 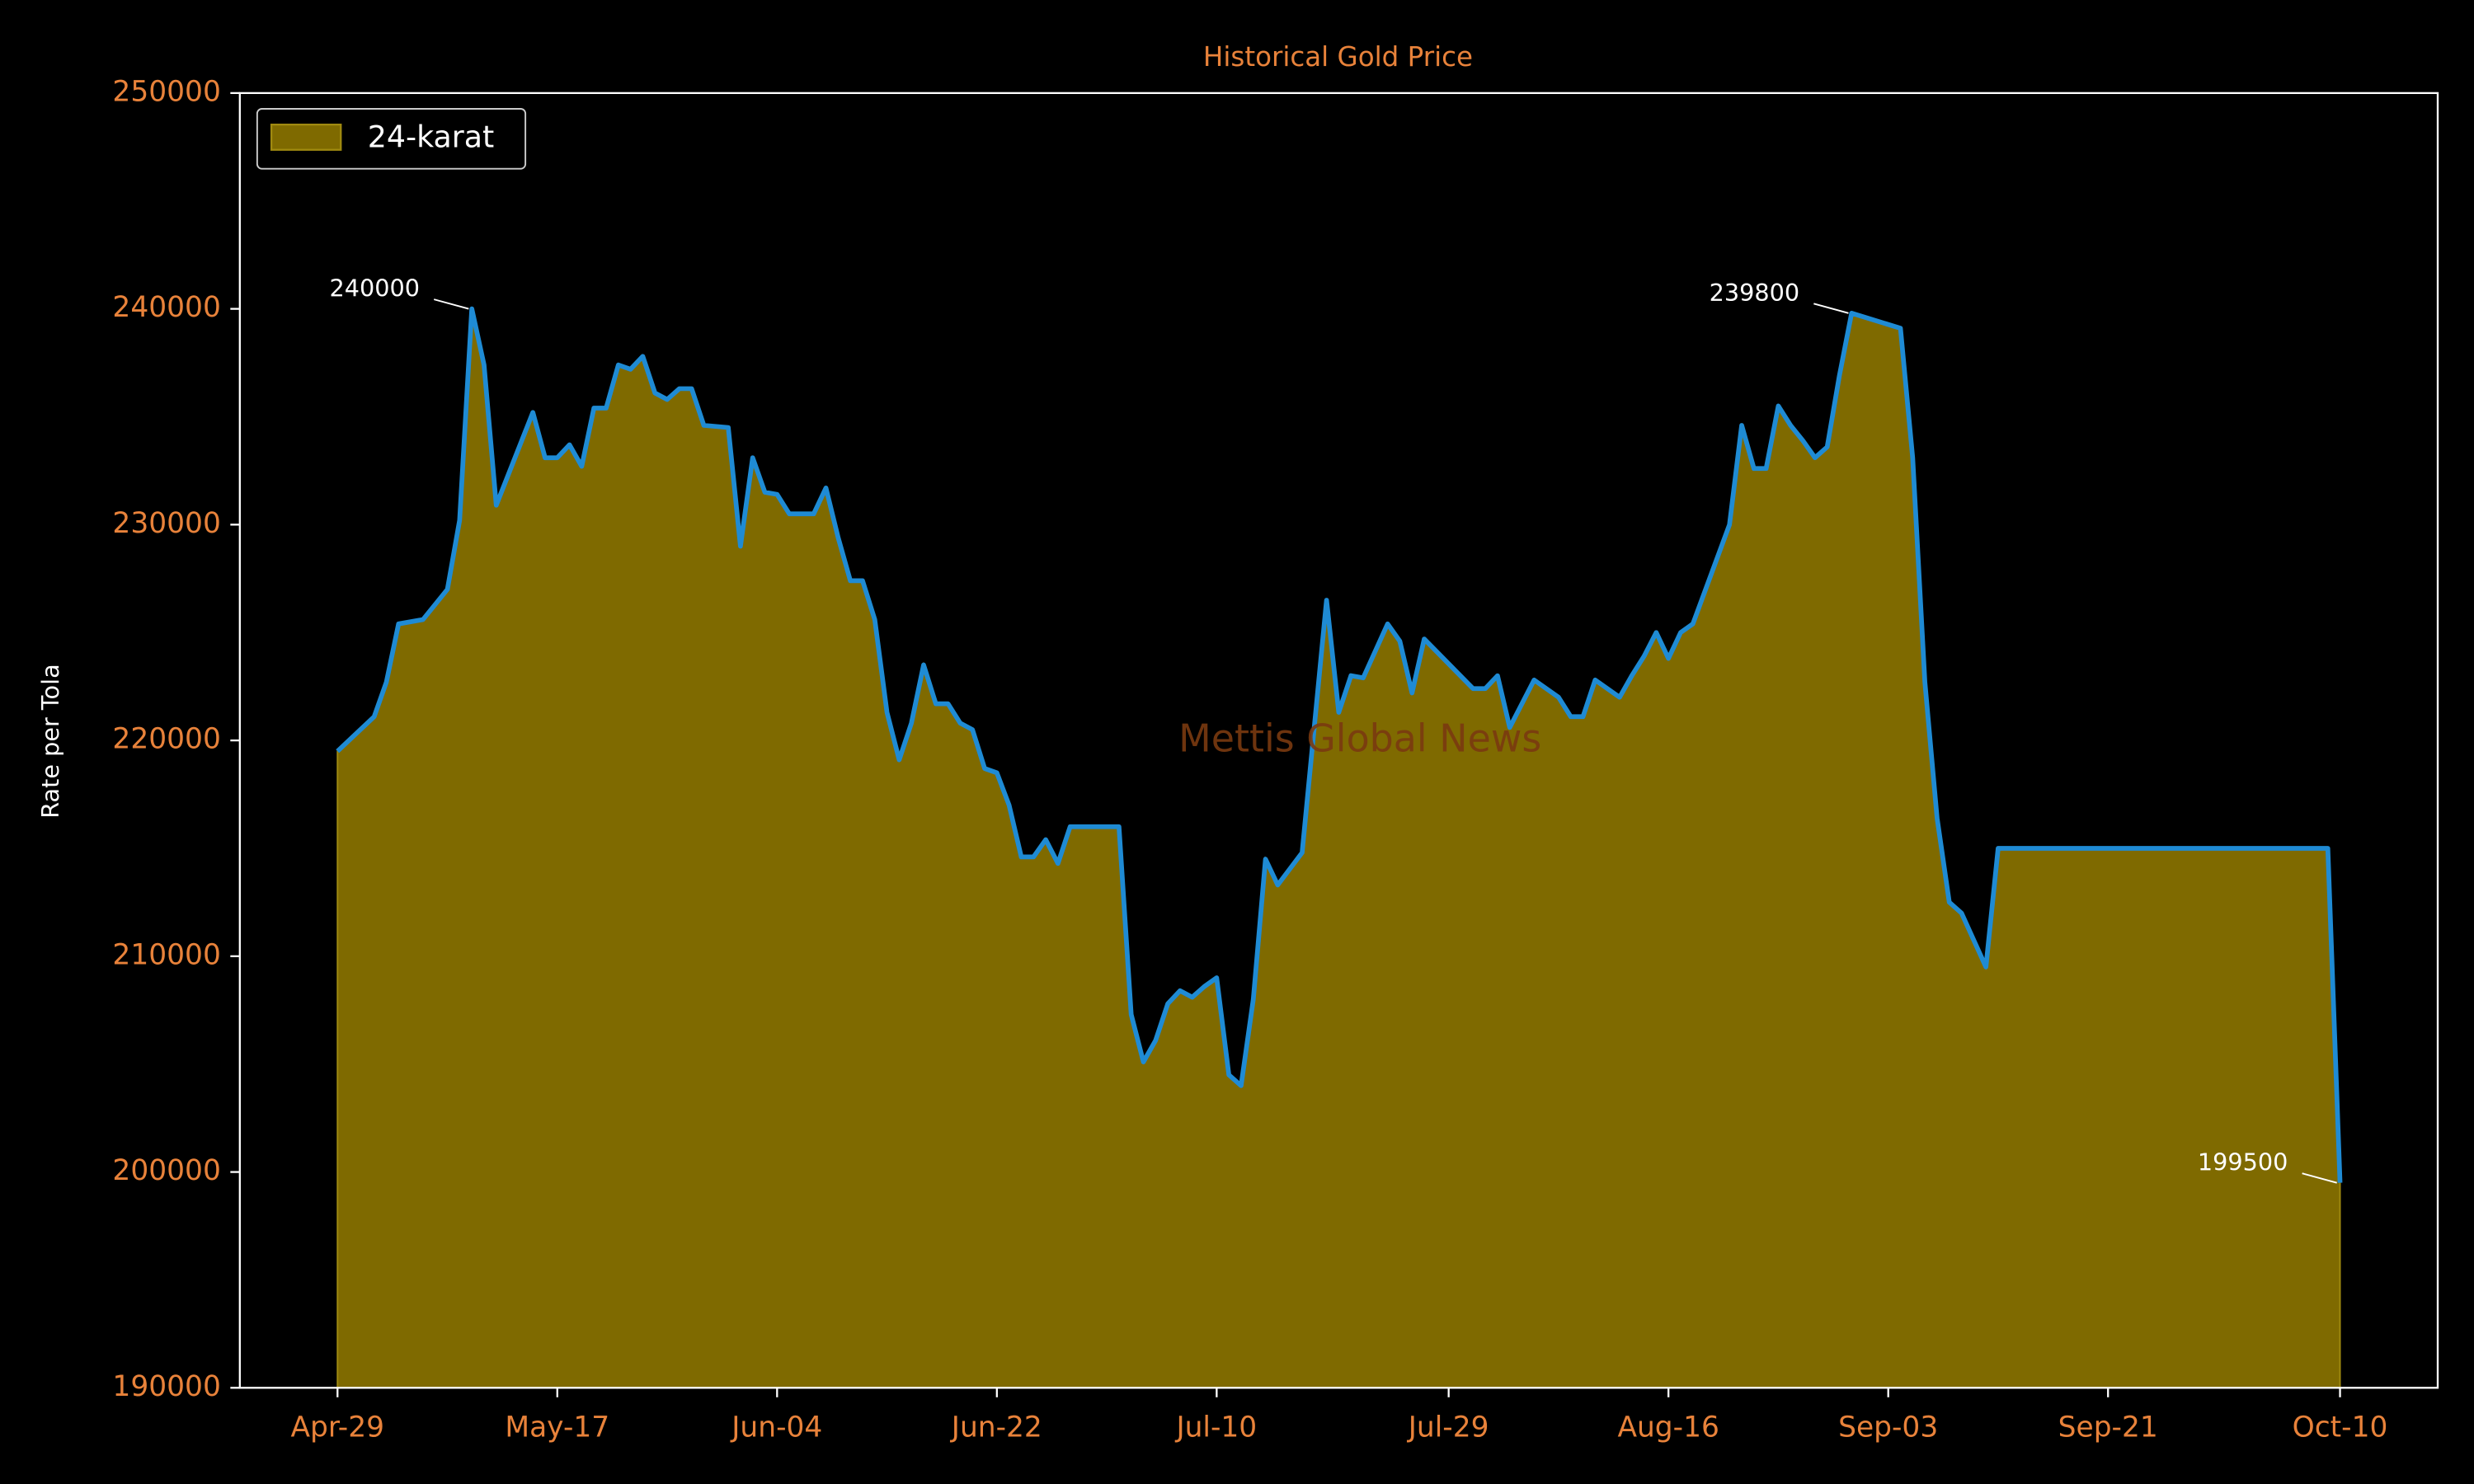 What do you see at coordinates (996, 1427) in the screenshot?
I see `x-tick-label: Jun-22` at bounding box center [996, 1427].